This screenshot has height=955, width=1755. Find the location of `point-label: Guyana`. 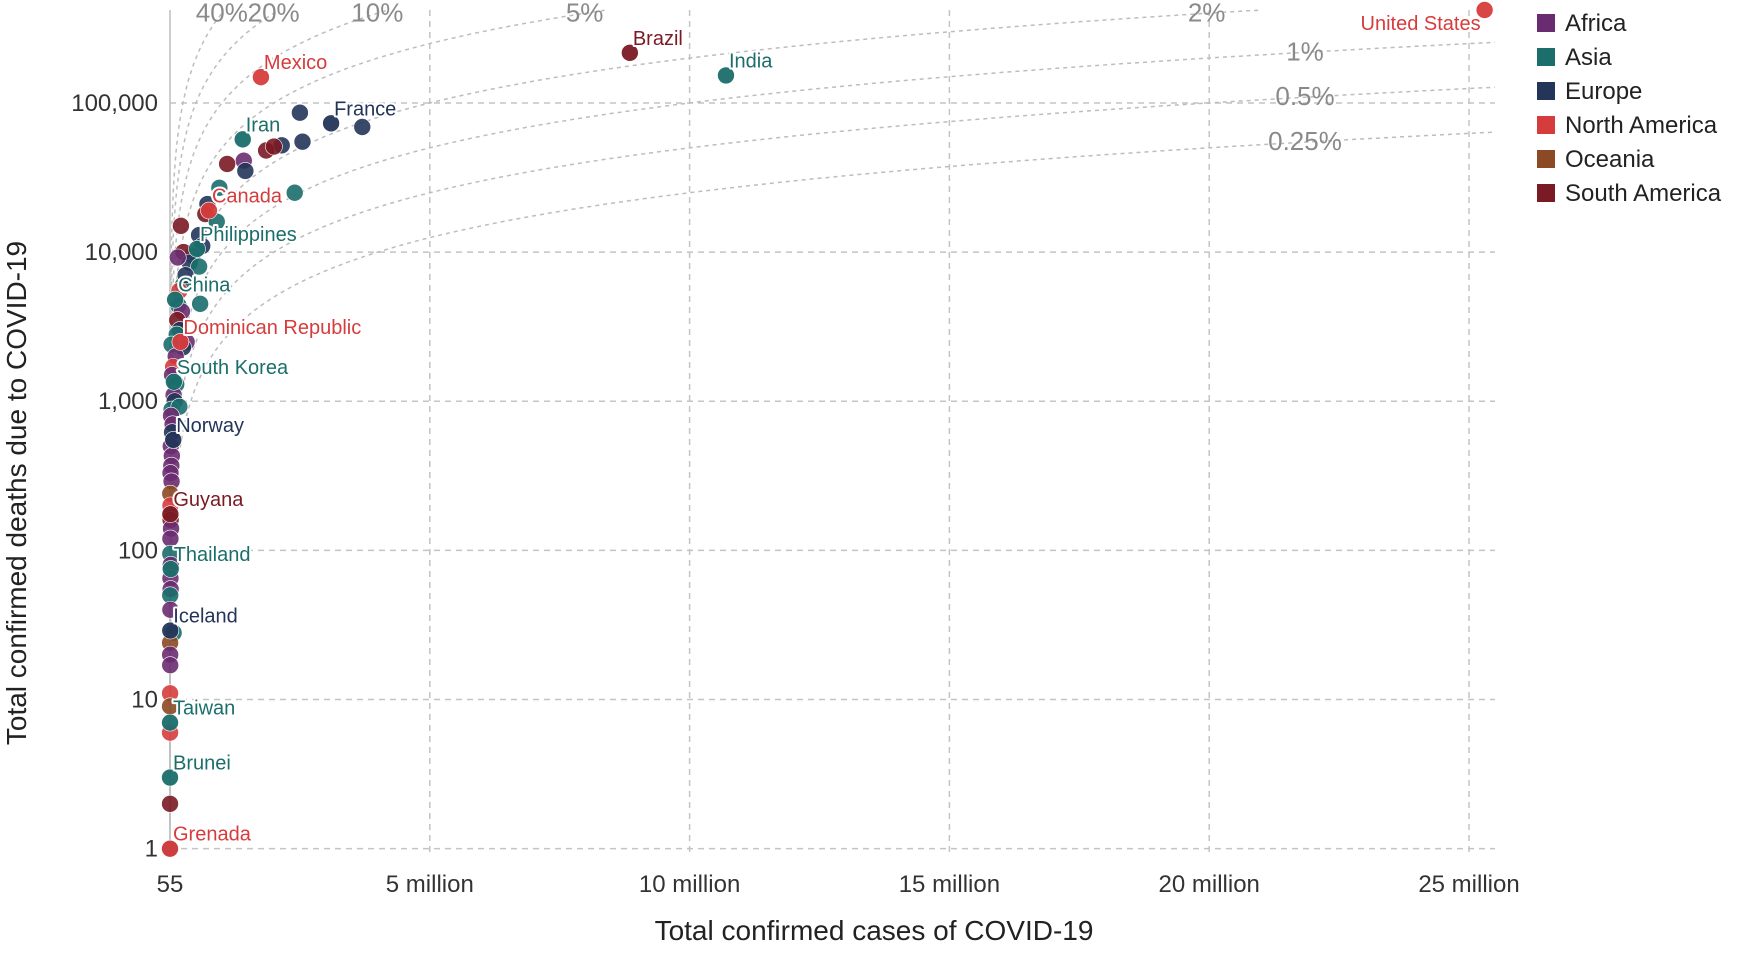

point-label: Guyana is located at coordinates (208, 500).